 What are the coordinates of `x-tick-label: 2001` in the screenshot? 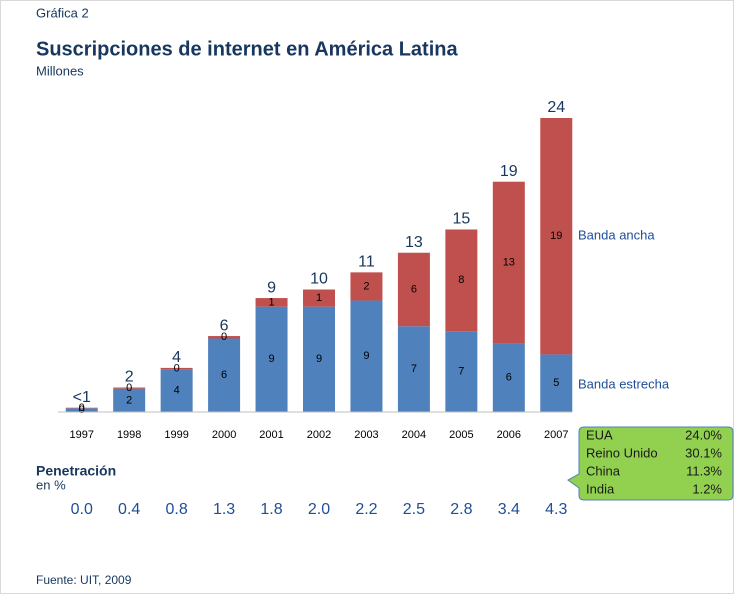 It's located at (271, 435).